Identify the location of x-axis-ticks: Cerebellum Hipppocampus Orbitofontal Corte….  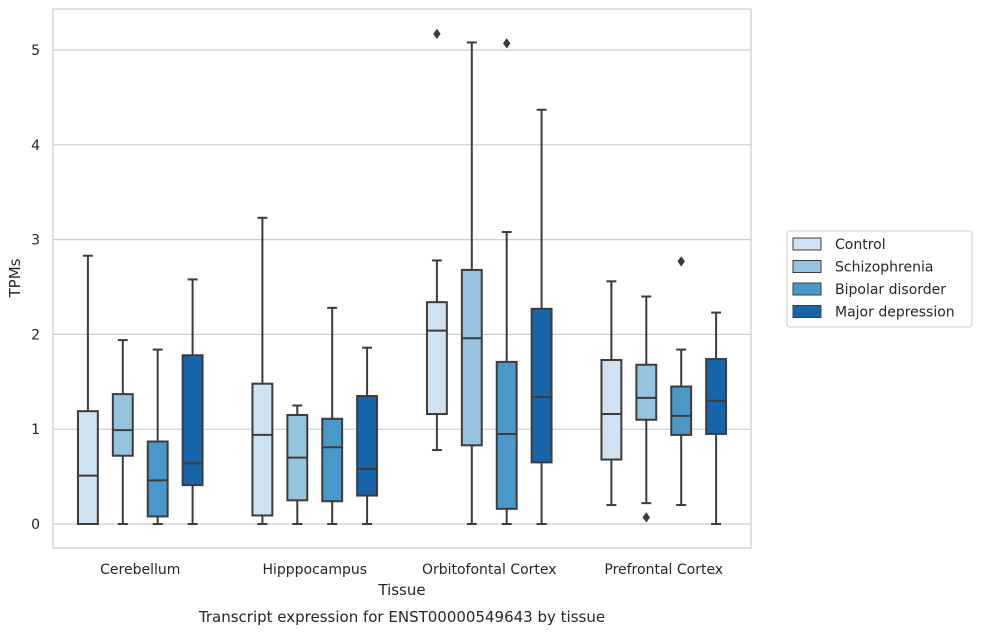
(411, 570).